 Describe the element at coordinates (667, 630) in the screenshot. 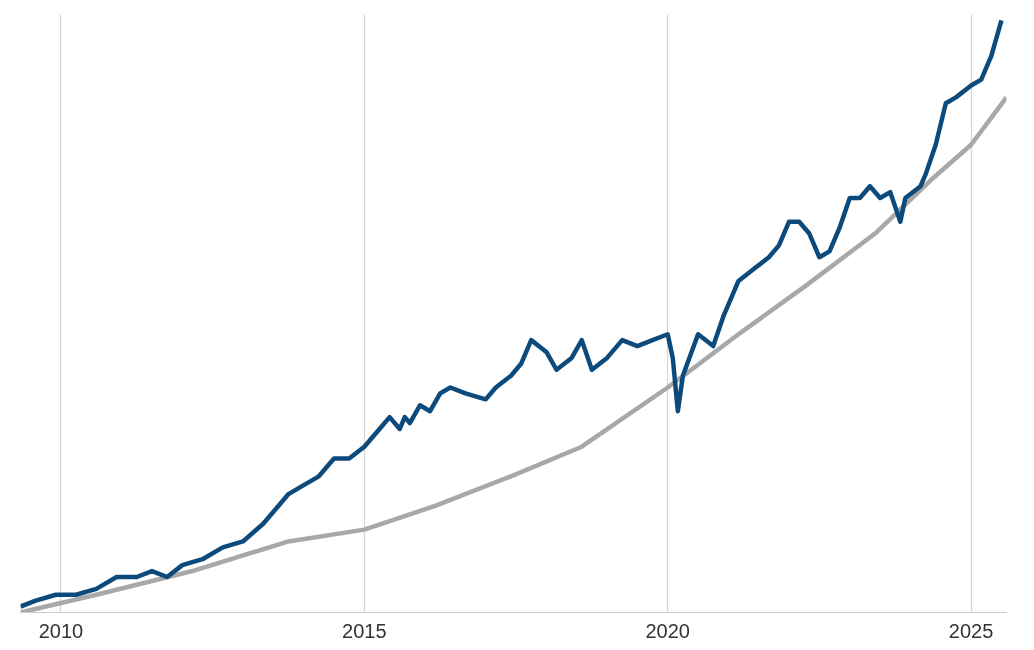

I see `x-tick-label: 2020` at that location.